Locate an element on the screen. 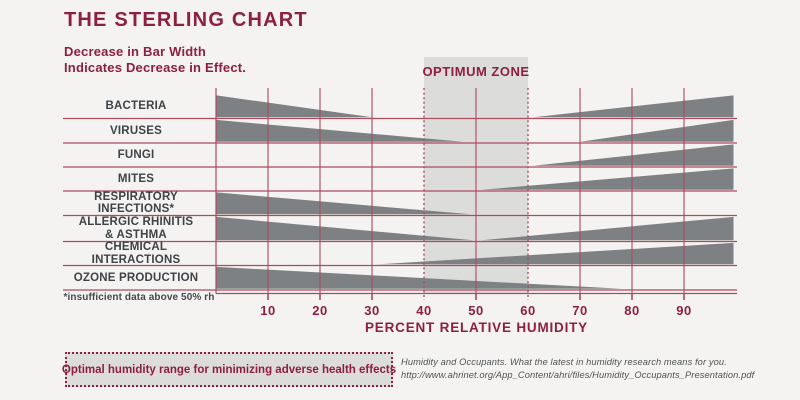  tick-label: 60 is located at coordinates (527, 310).